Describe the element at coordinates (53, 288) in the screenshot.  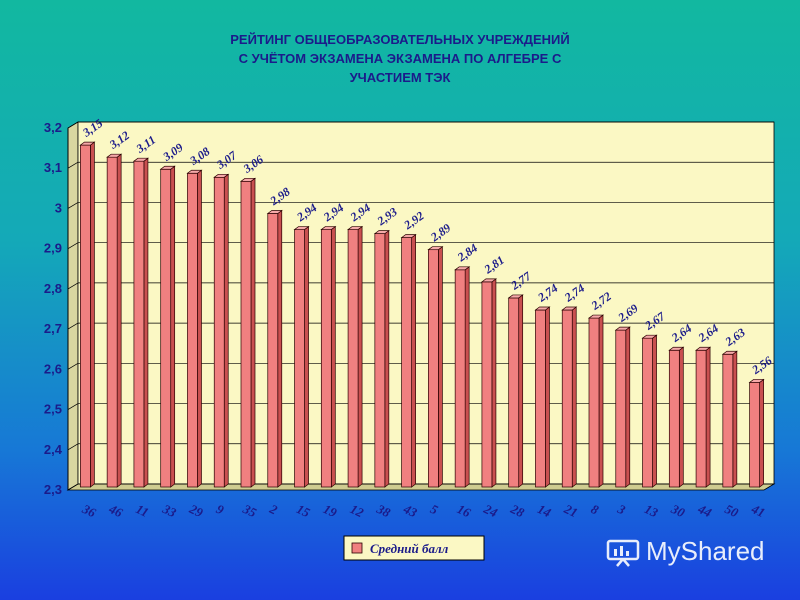
I see `y-tick-label: 2,8` at that location.